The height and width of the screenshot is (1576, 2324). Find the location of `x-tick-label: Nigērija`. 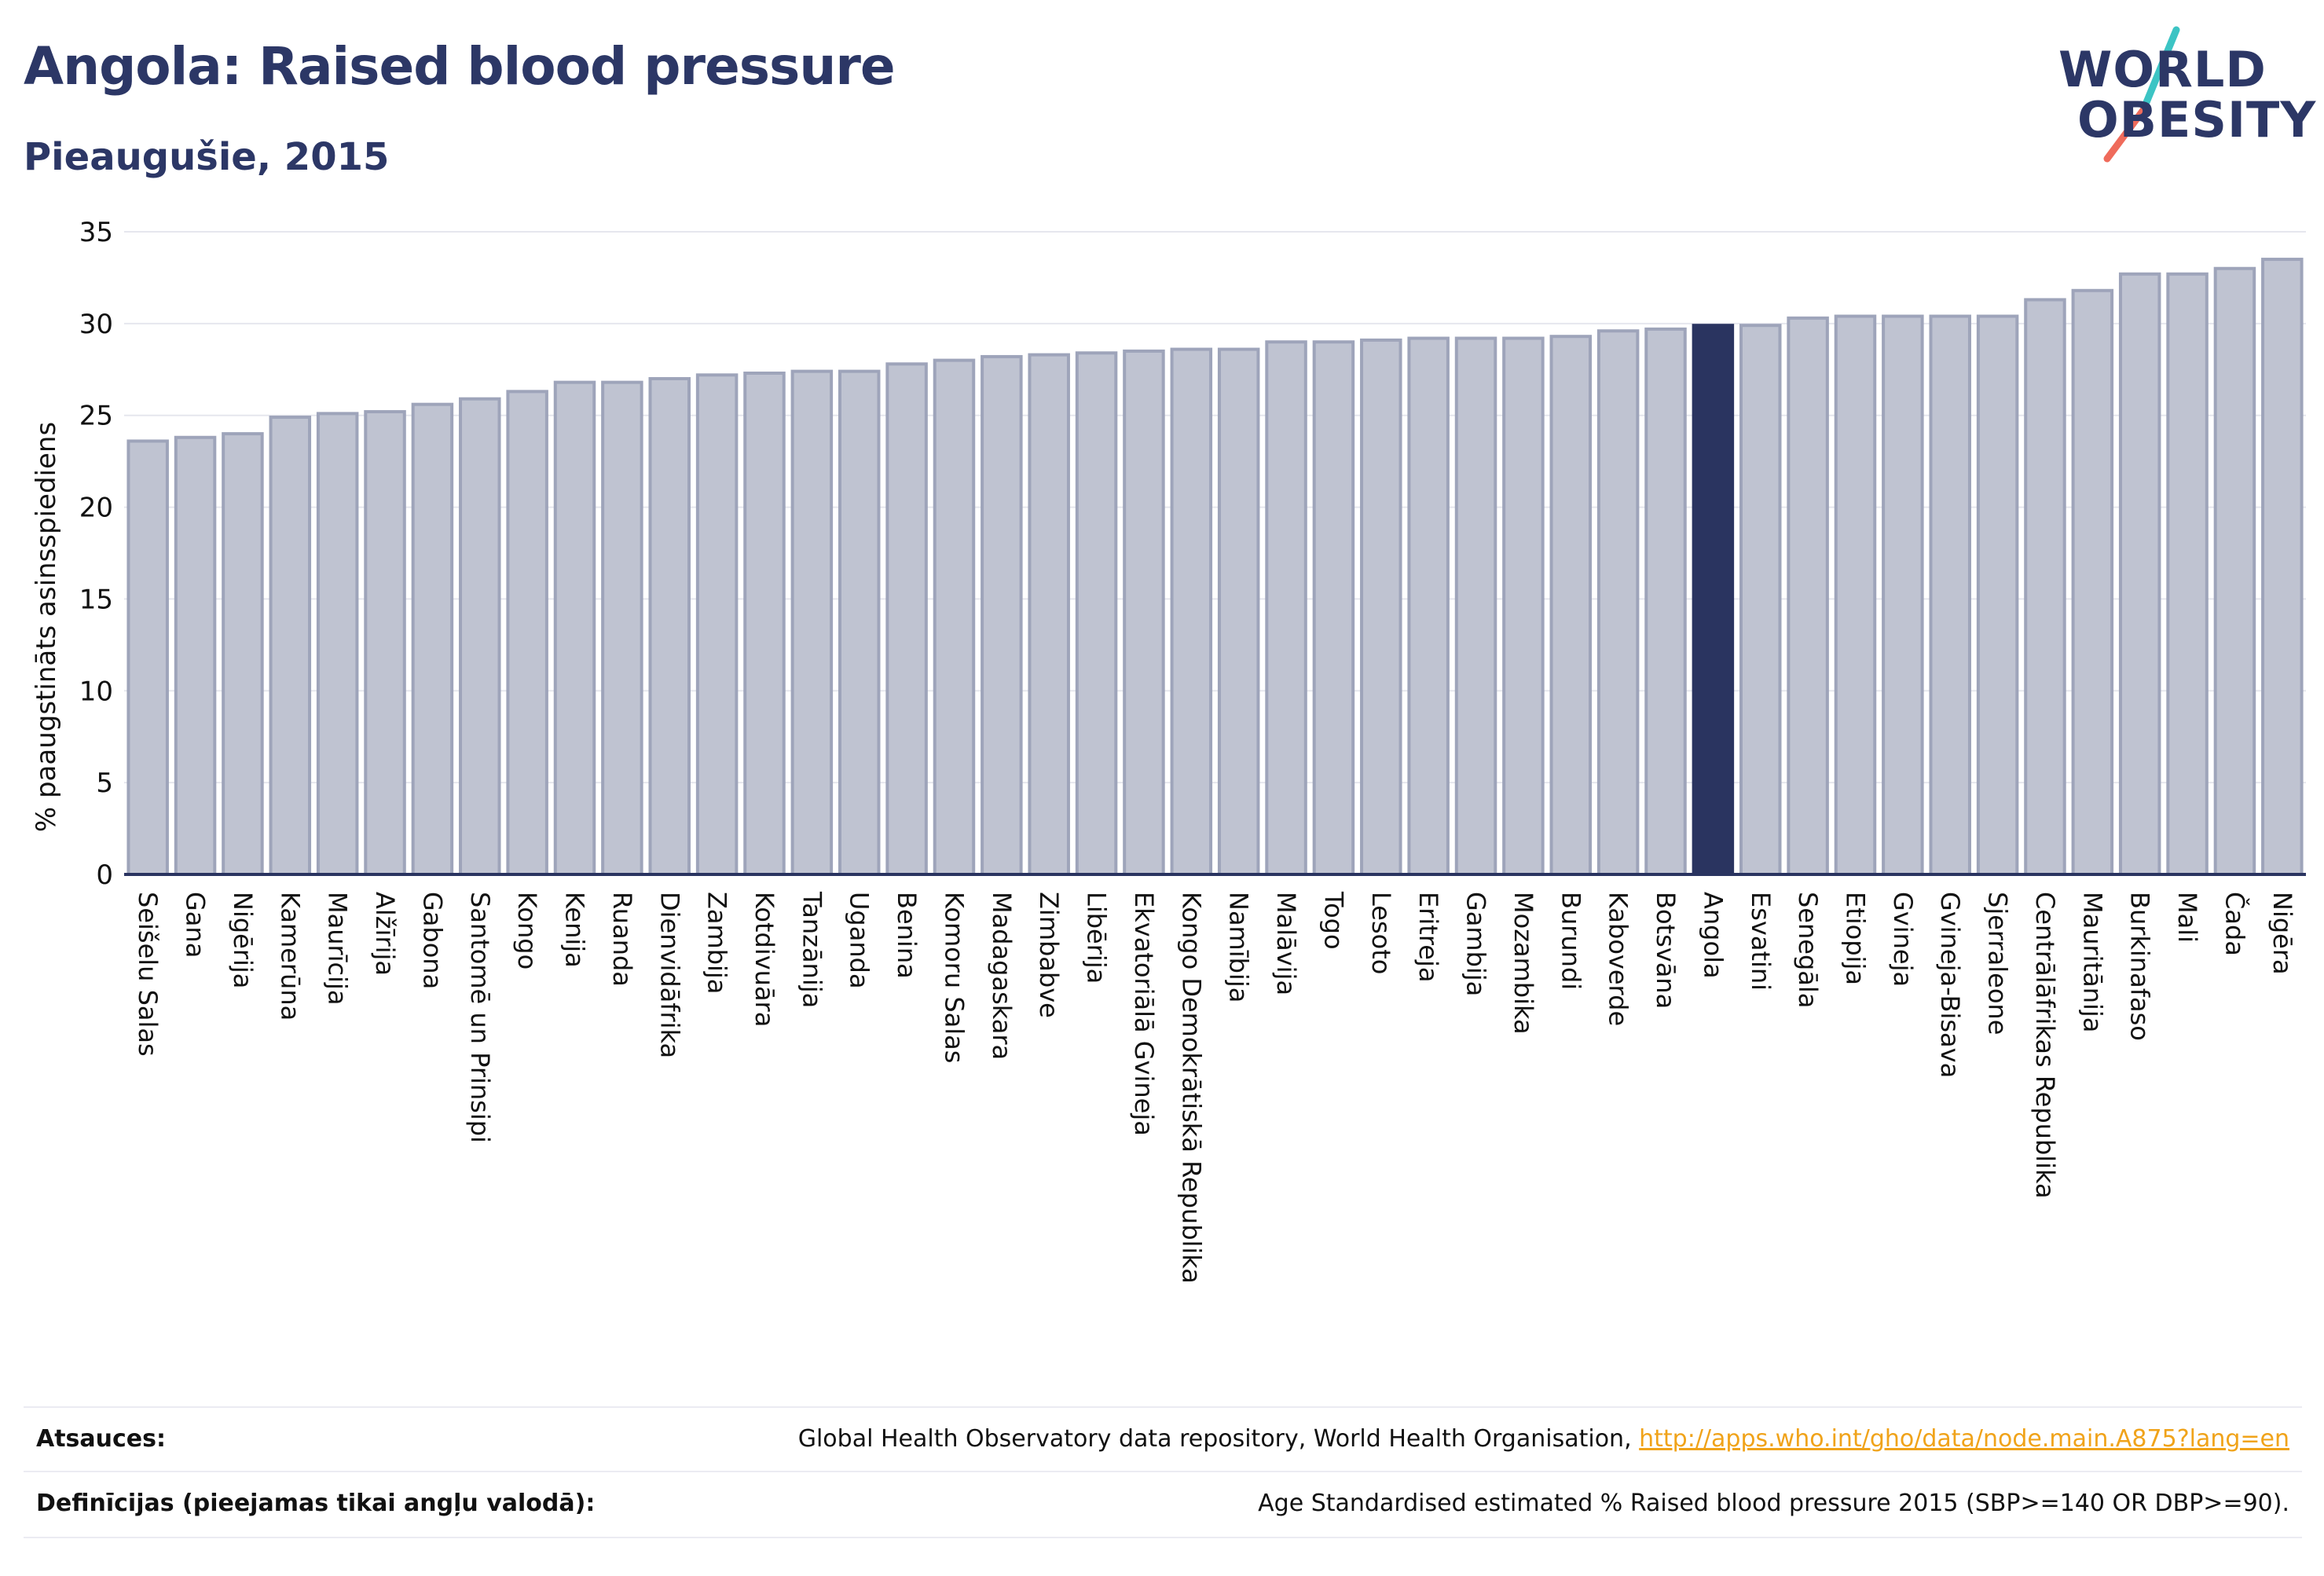

x-tick-label: Nigērija is located at coordinates (243, 940).